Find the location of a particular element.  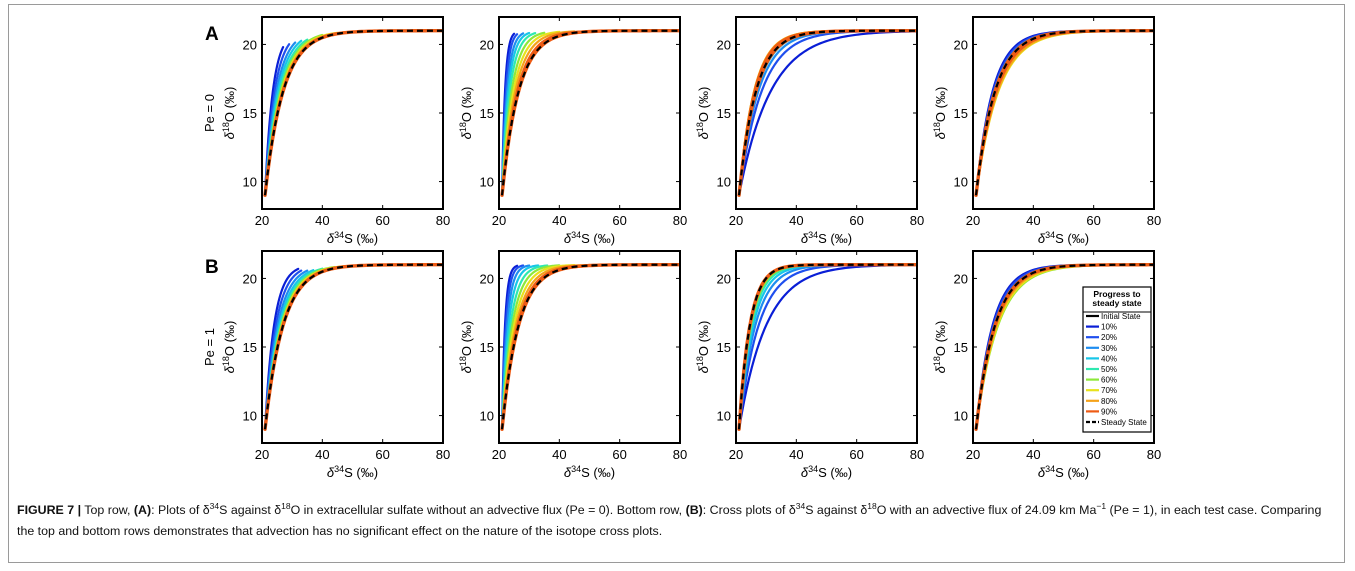

curve-40- is located at coordinates (520, 347).